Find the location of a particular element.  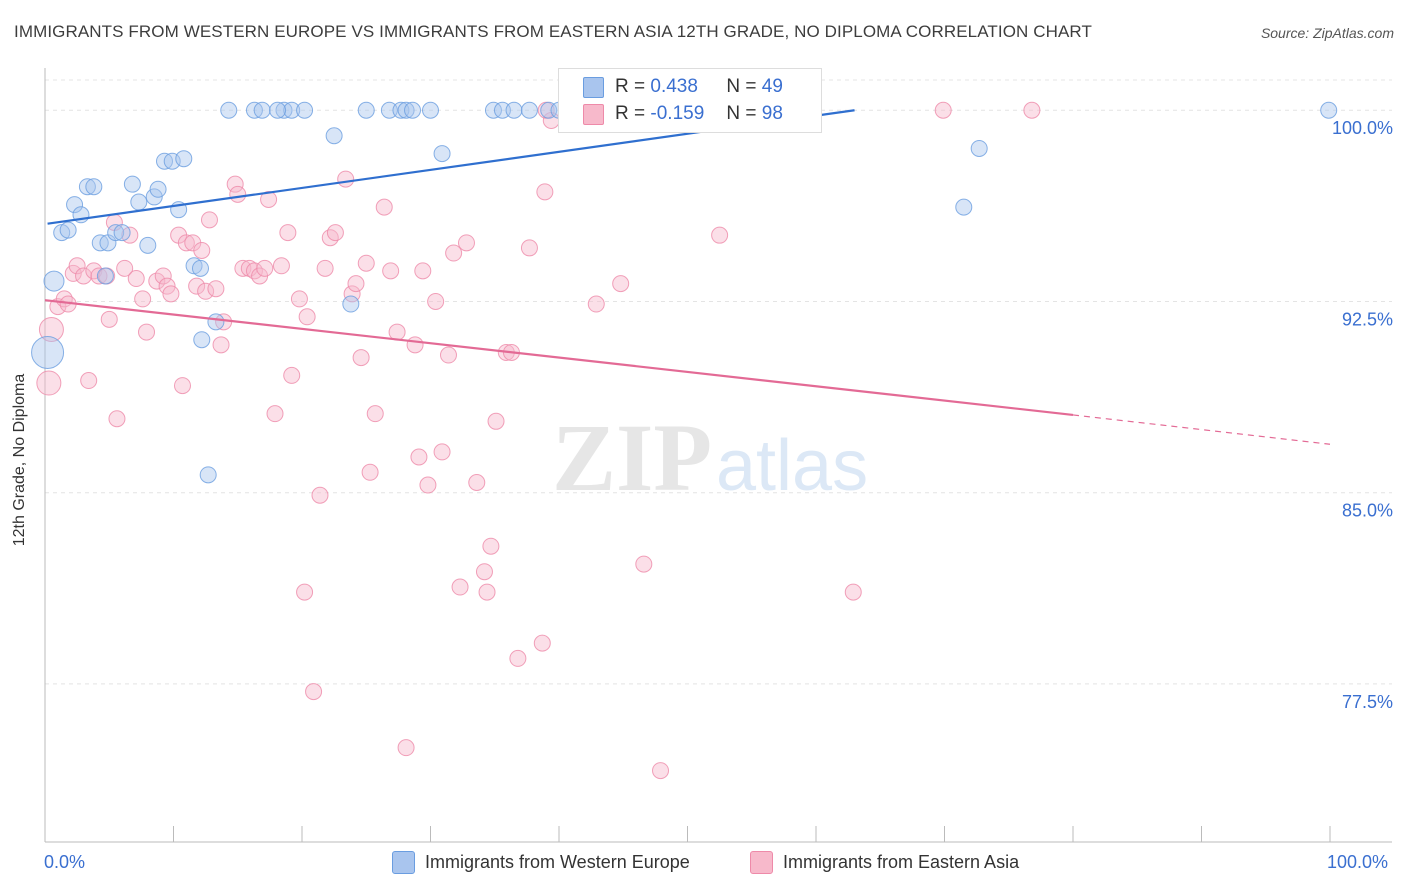

trend-line is located at coordinates (559, 358).